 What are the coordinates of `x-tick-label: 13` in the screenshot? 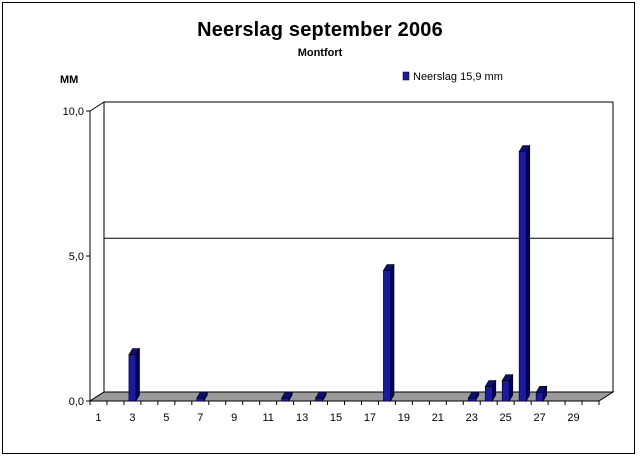 It's located at (302, 418).